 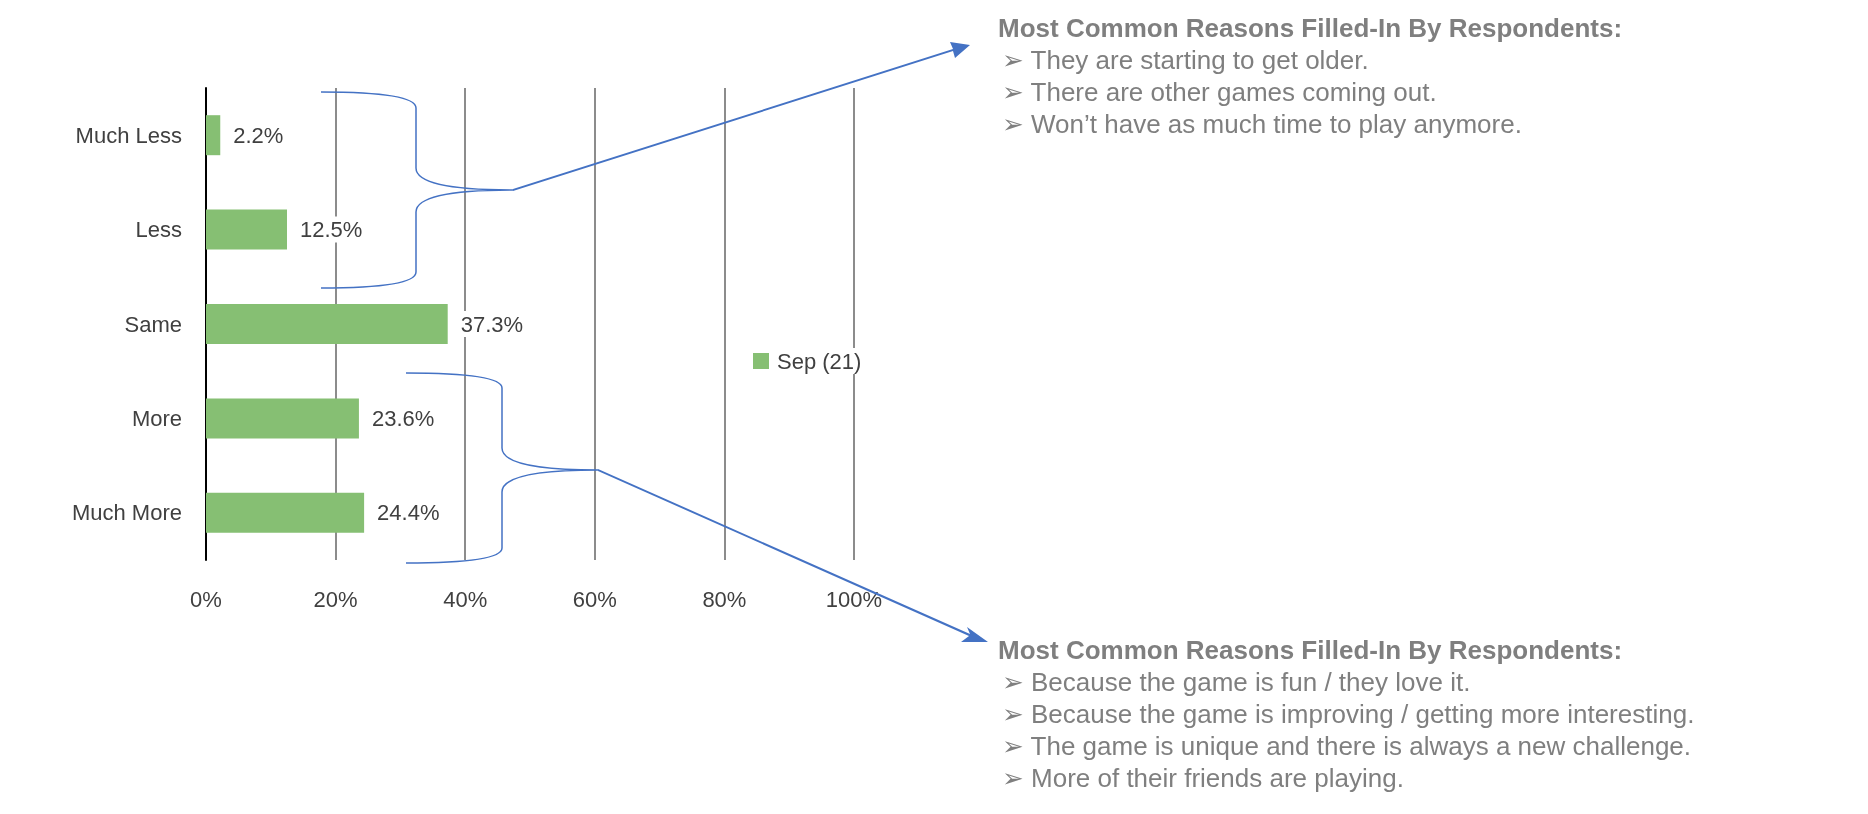 What do you see at coordinates (594, 599) in the screenshot?
I see `x-tick-label: 60%` at bounding box center [594, 599].